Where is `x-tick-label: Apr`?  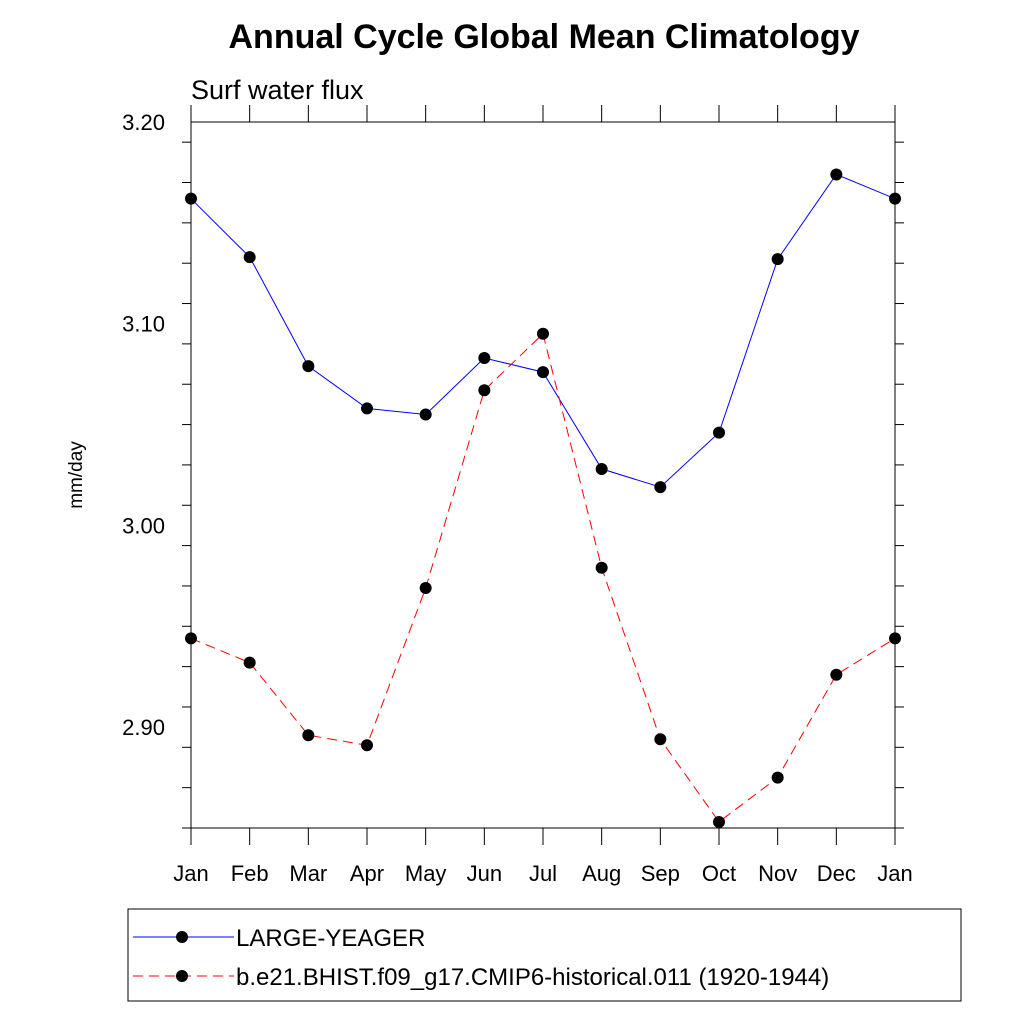
x-tick-label: Apr is located at coordinates (367, 873).